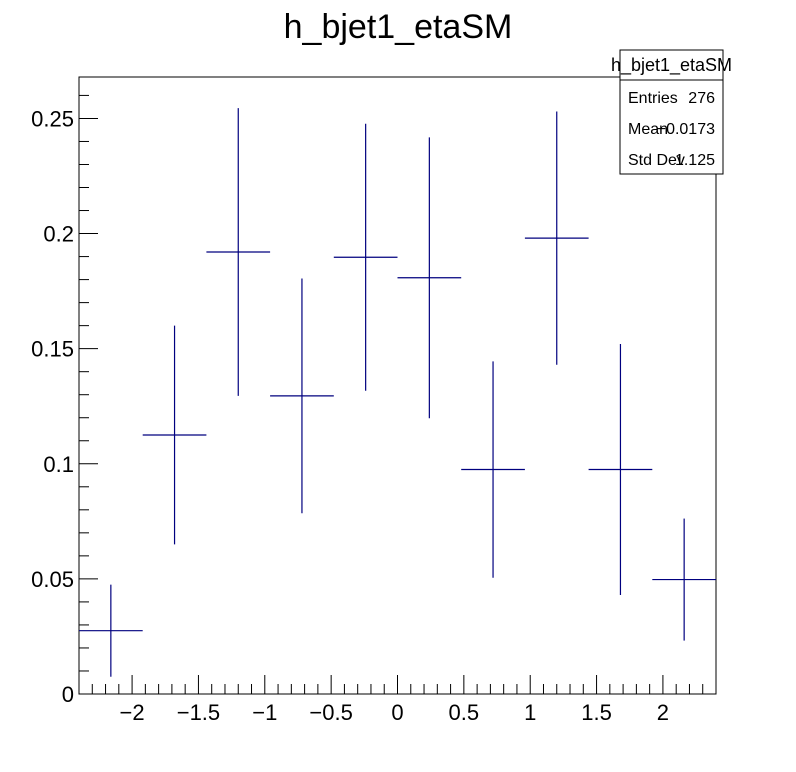 The height and width of the screenshot is (772, 796). Describe the element at coordinates (132, 712) in the screenshot. I see `x-tick-label: −2` at that location.